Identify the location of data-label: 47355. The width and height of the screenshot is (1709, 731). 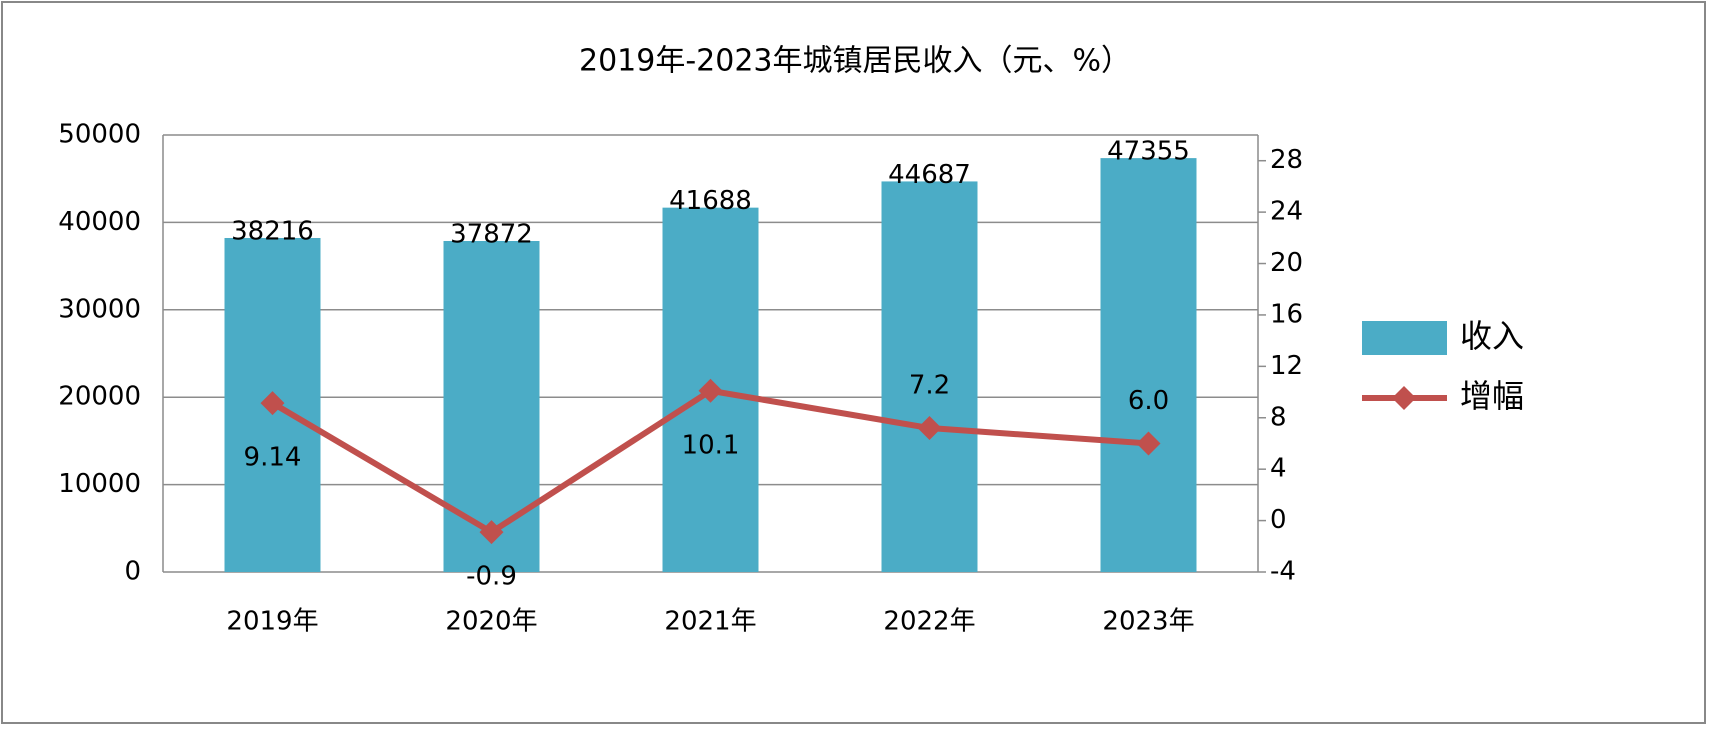
(1148, 152).